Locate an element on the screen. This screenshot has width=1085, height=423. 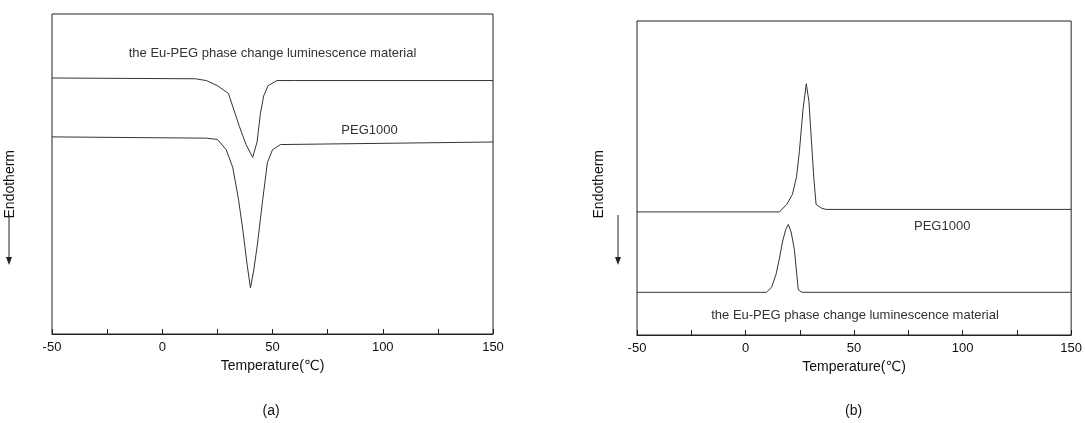
text: (a) is located at coordinates (271, 410).